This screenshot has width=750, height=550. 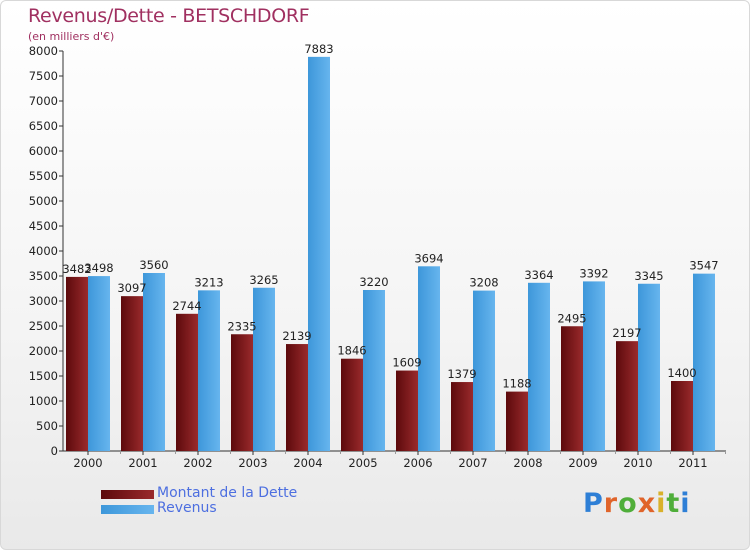 What do you see at coordinates (43, 51) in the screenshot?
I see `y-tick-label: 8000` at bounding box center [43, 51].